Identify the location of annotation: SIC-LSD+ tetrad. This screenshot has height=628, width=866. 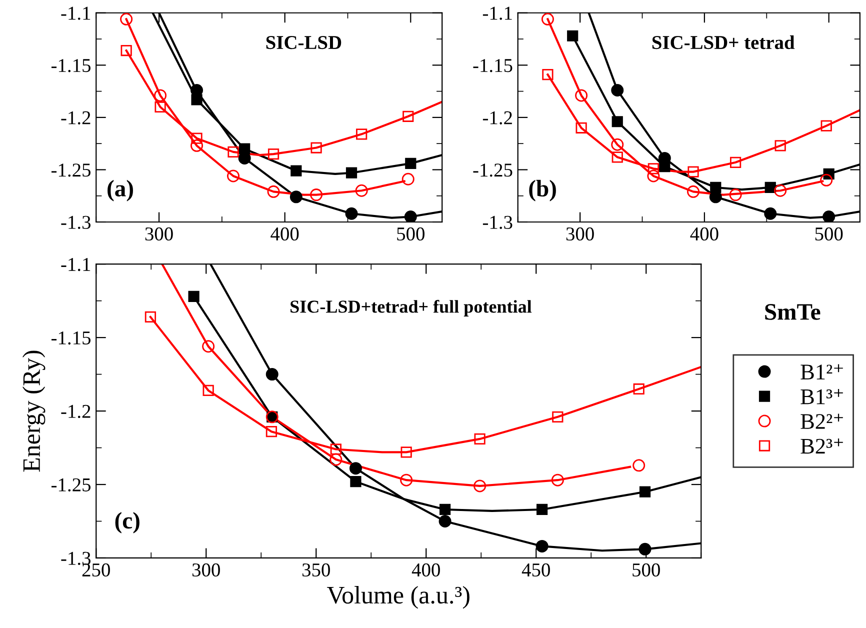
(723, 42).